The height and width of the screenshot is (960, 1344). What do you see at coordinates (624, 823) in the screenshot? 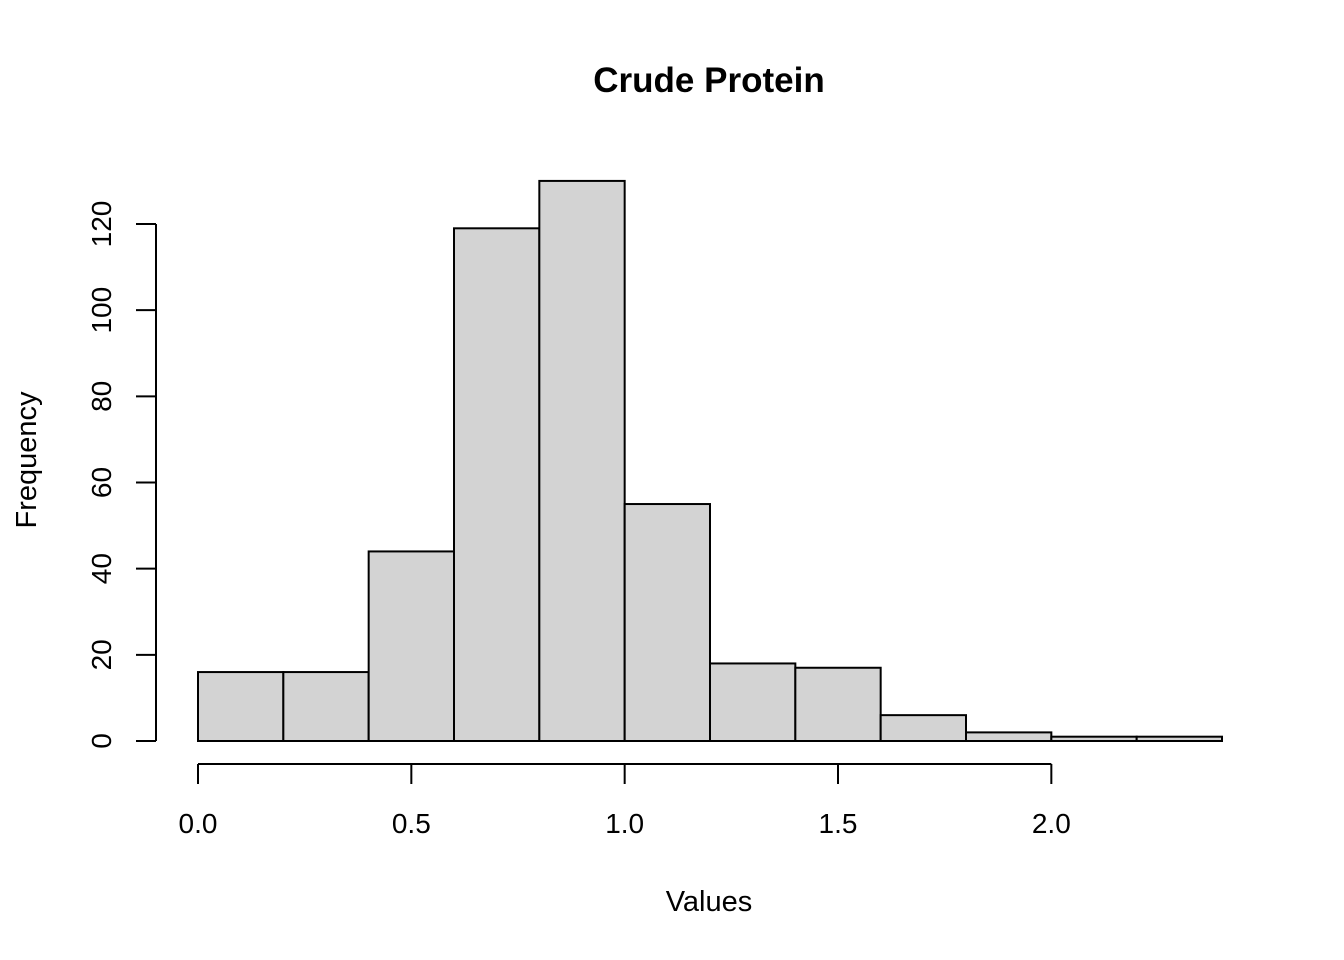
I see `x-tick-label: 1.0` at bounding box center [624, 823].